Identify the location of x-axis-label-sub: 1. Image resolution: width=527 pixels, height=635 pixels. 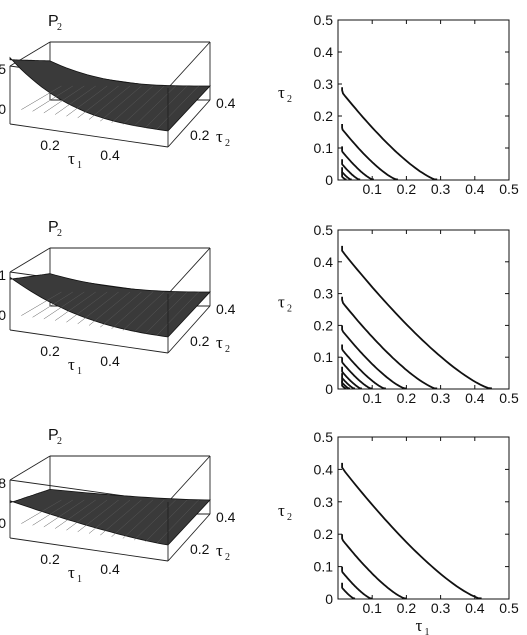
(79, 371).